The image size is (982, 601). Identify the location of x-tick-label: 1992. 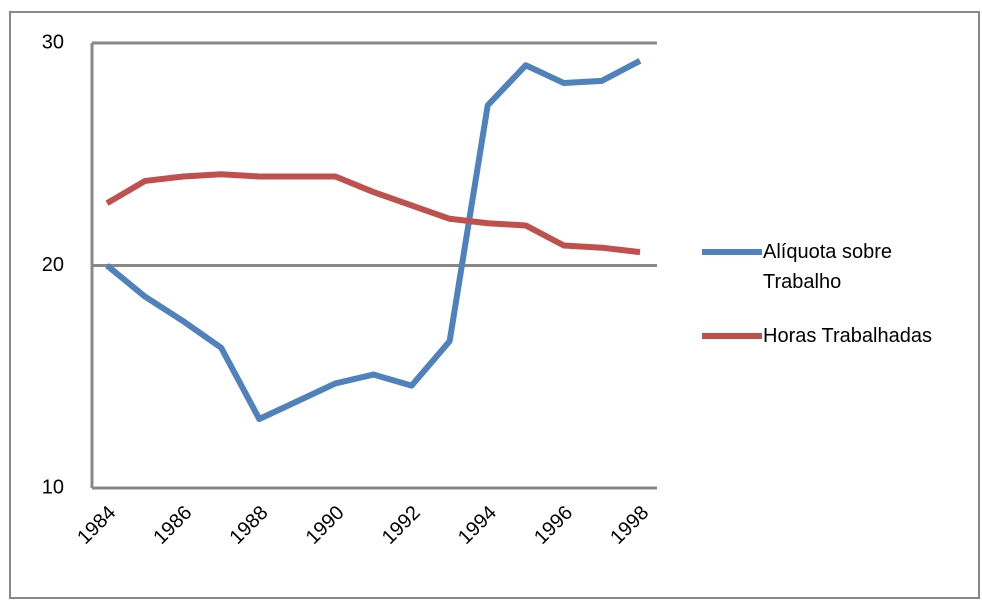
(401, 525).